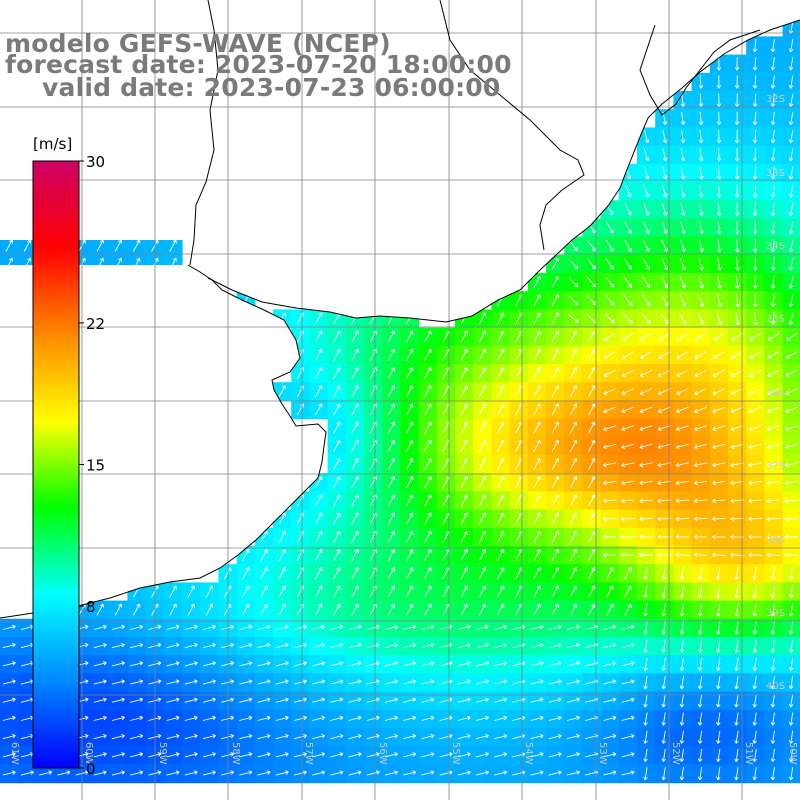 The width and height of the screenshot is (800, 800). I want to click on colorbar-unit-label: [m/s], so click(52, 144).